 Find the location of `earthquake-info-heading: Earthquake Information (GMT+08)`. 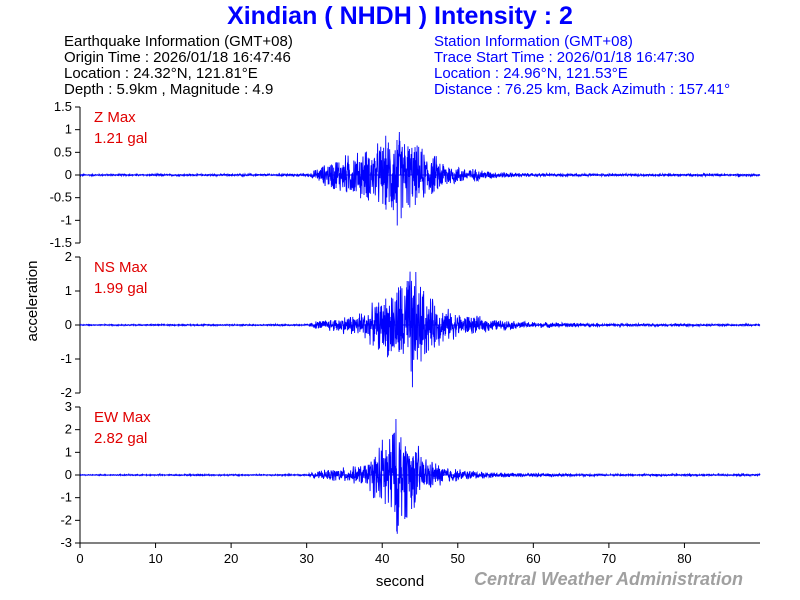

earthquake-info-heading: Earthquake Information (GMT+08) is located at coordinates (178, 41).